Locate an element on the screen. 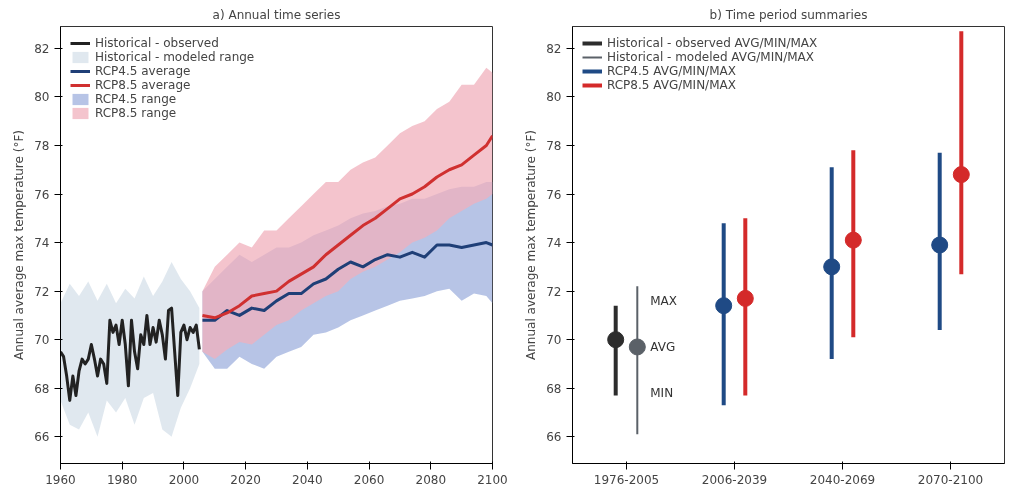 The image size is (1028, 488). legend-label: RCP8.5 range is located at coordinates (136, 113).